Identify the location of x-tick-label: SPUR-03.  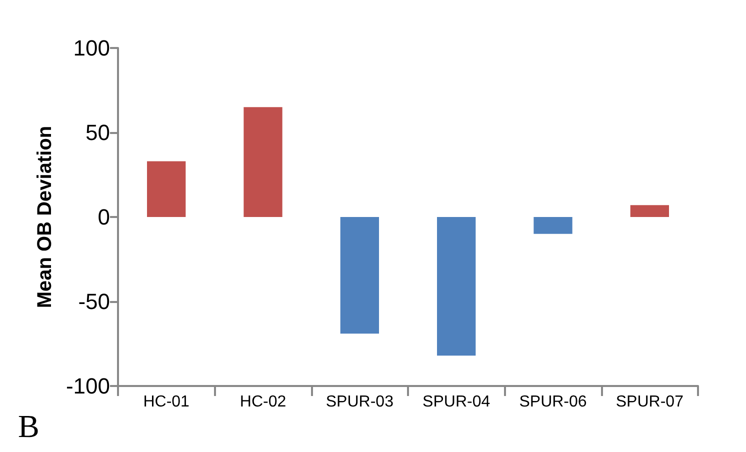
(360, 402).